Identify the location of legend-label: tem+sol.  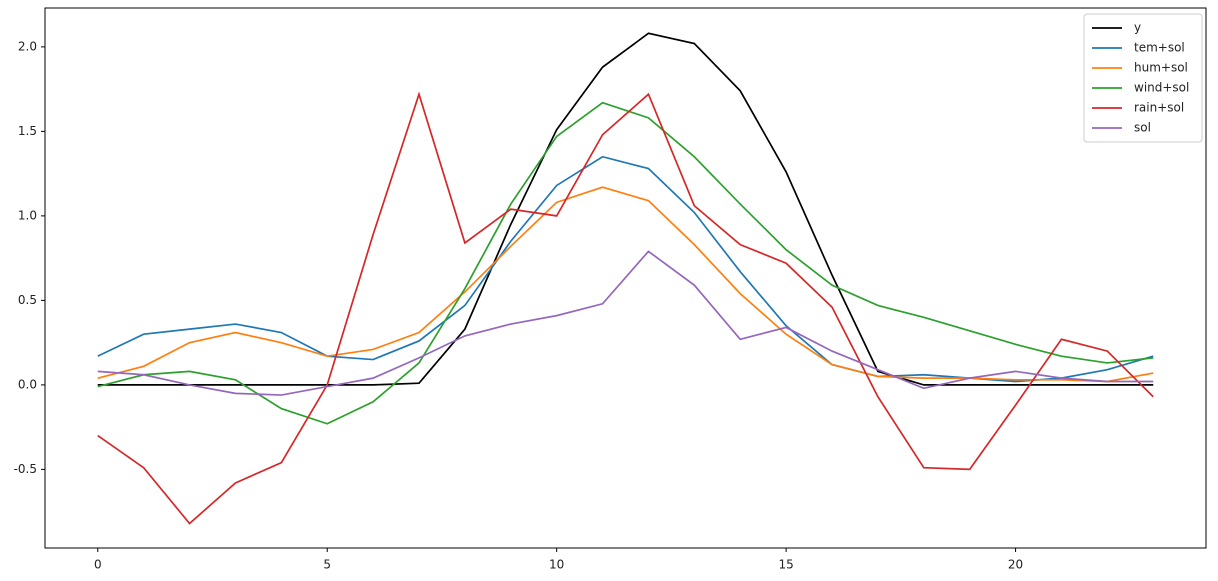
(1159, 48).